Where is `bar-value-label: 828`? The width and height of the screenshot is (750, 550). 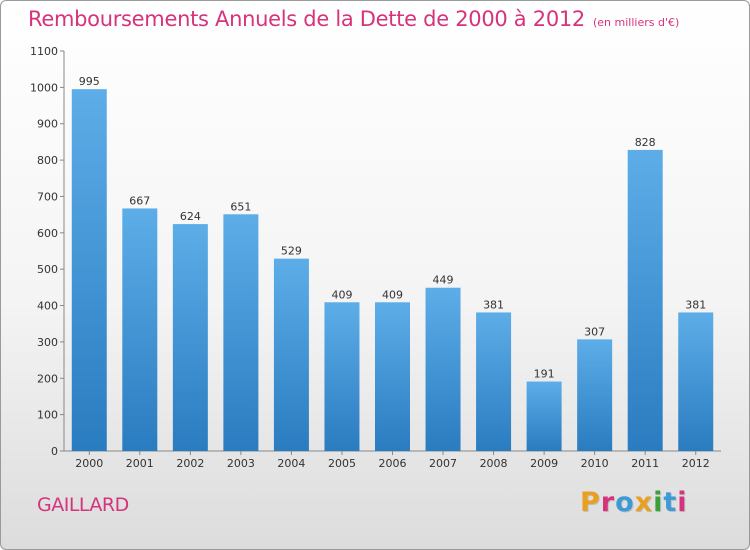
bar-value-label: 828 is located at coordinates (645, 142).